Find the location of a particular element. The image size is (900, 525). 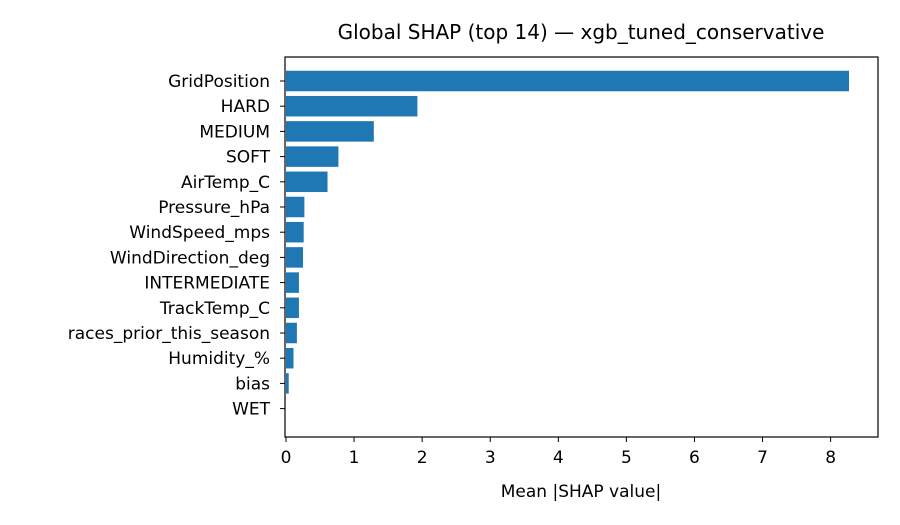

y-tick-label: races_prior_this_season is located at coordinates (169, 334).